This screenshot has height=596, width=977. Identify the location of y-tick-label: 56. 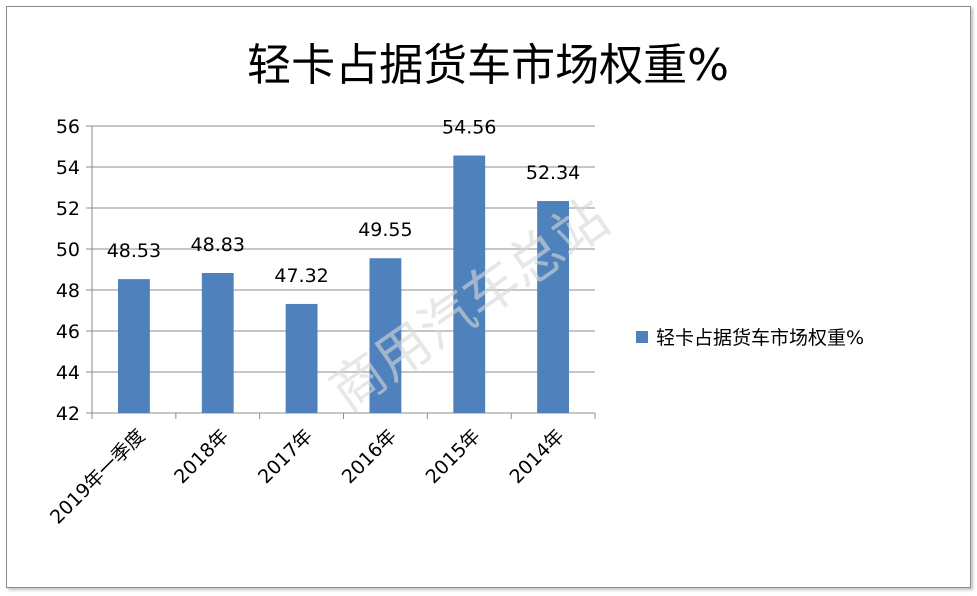
(68, 127).